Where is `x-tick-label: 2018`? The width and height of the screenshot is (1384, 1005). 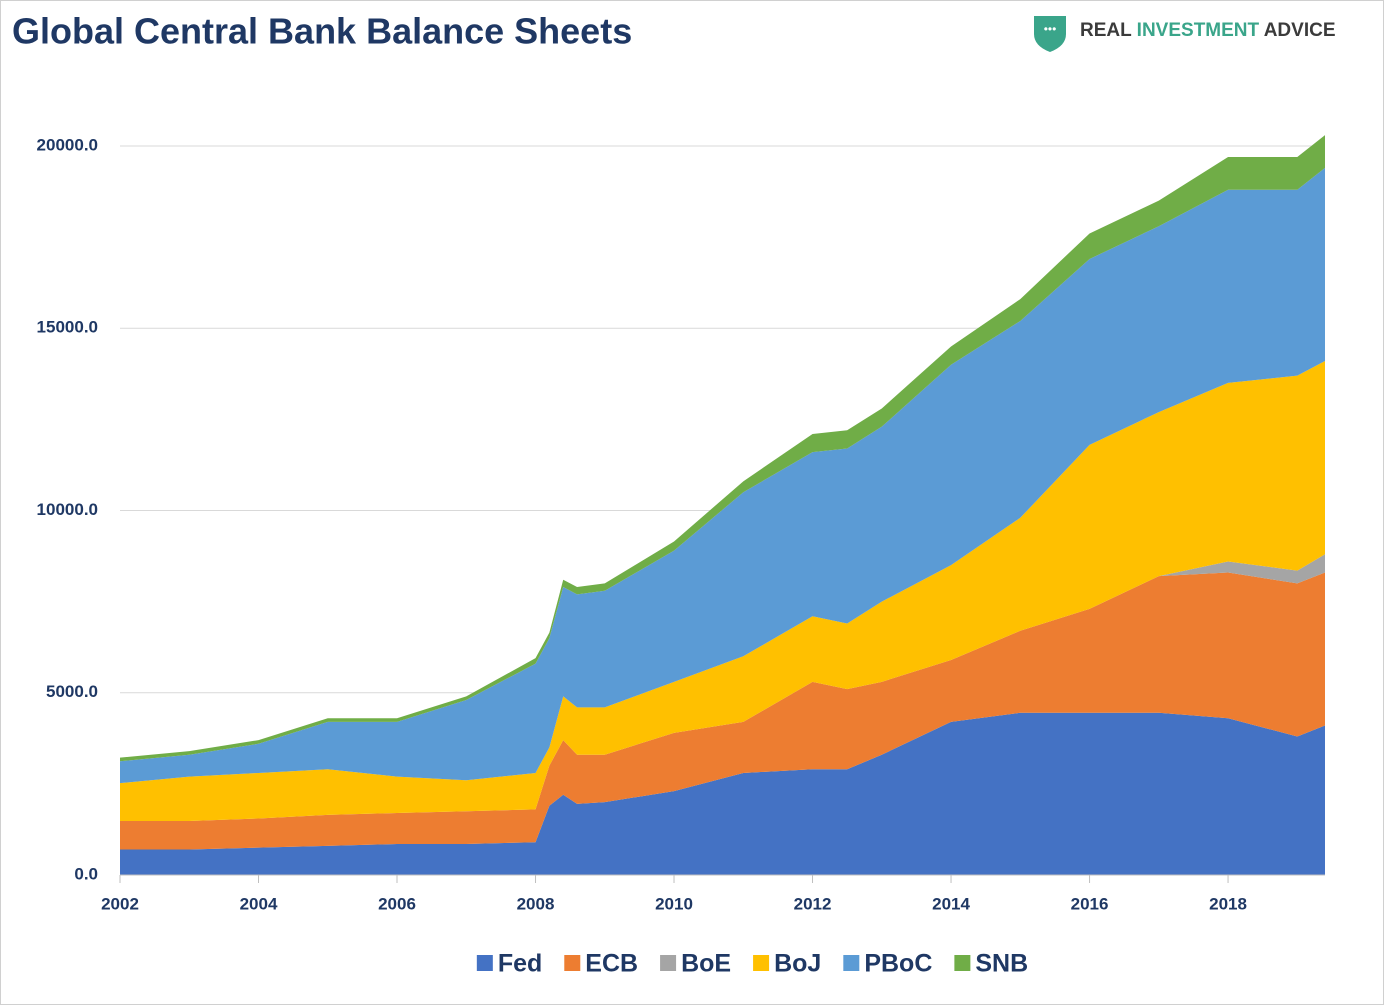 x-tick-label: 2018 is located at coordinates (1228, 903).